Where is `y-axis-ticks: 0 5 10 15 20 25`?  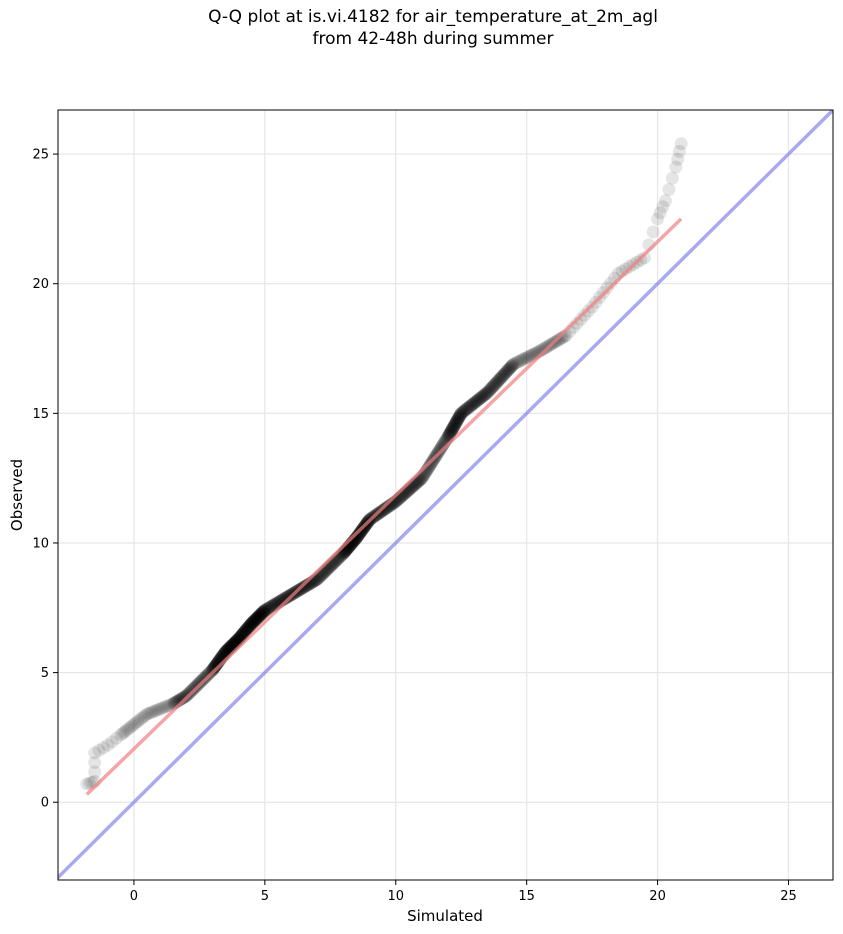
y-axis-ticks: 0 5 10 15 20 25 is located at coordinates (45, 479).